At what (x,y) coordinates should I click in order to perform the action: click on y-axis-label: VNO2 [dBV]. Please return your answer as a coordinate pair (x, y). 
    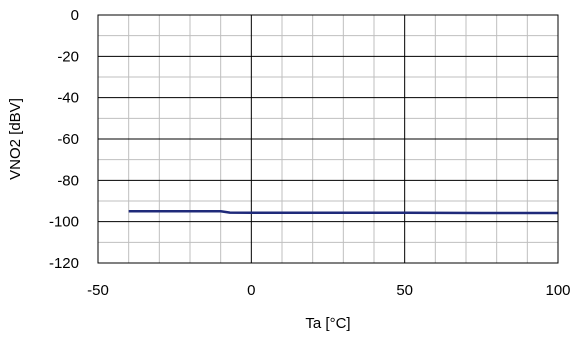
    Looking at the image, I should click on (15, 139).